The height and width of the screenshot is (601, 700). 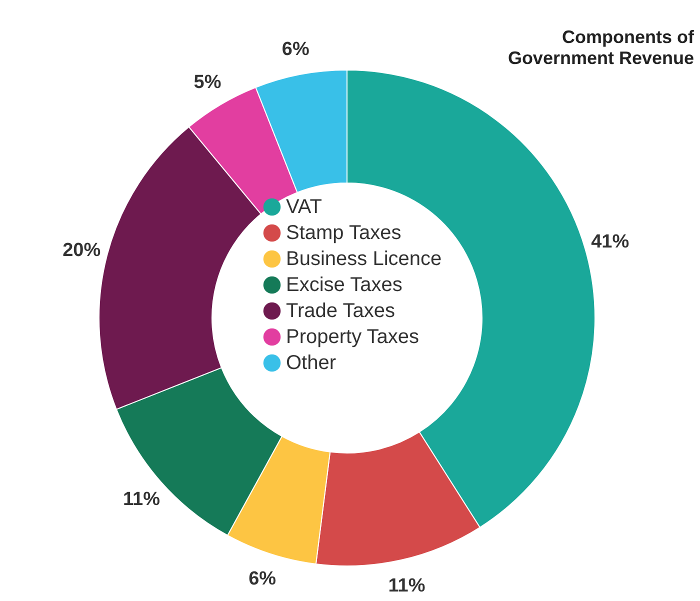 I want to click on legend-label: VAT, so click(x=304, y=207).